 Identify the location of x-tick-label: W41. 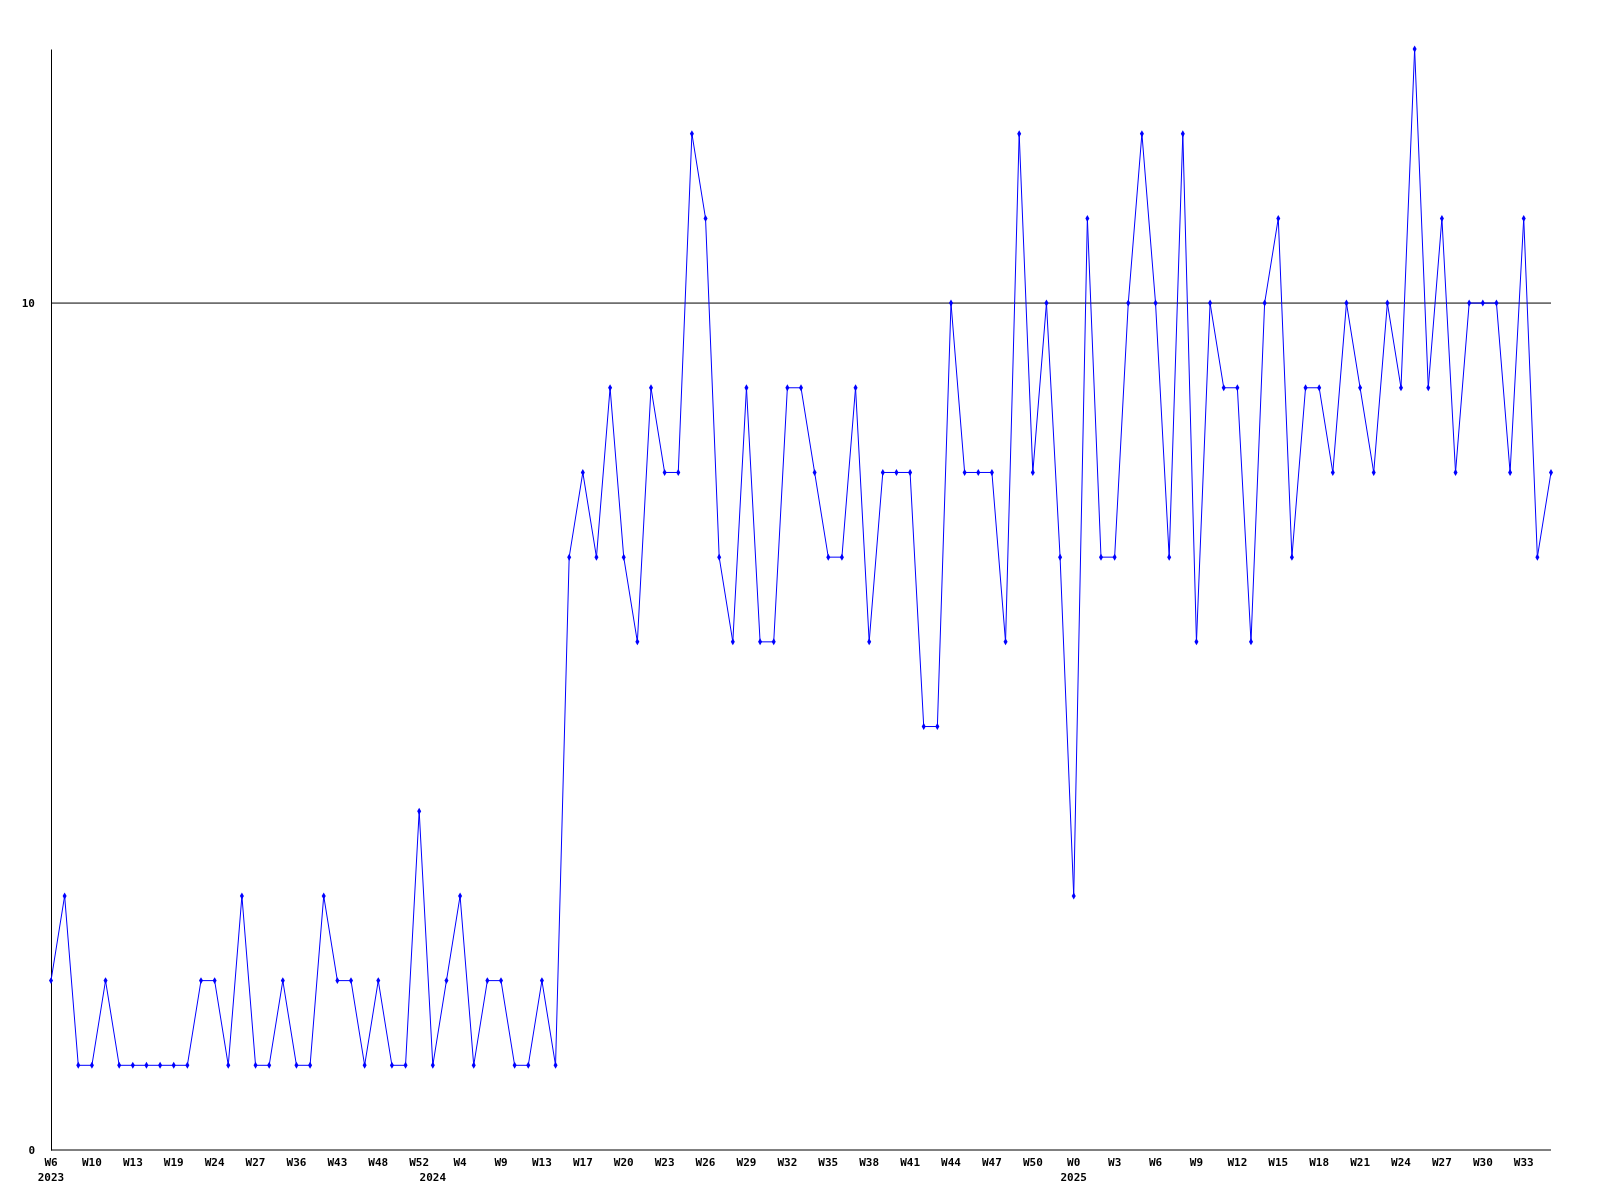
(910, 1162).